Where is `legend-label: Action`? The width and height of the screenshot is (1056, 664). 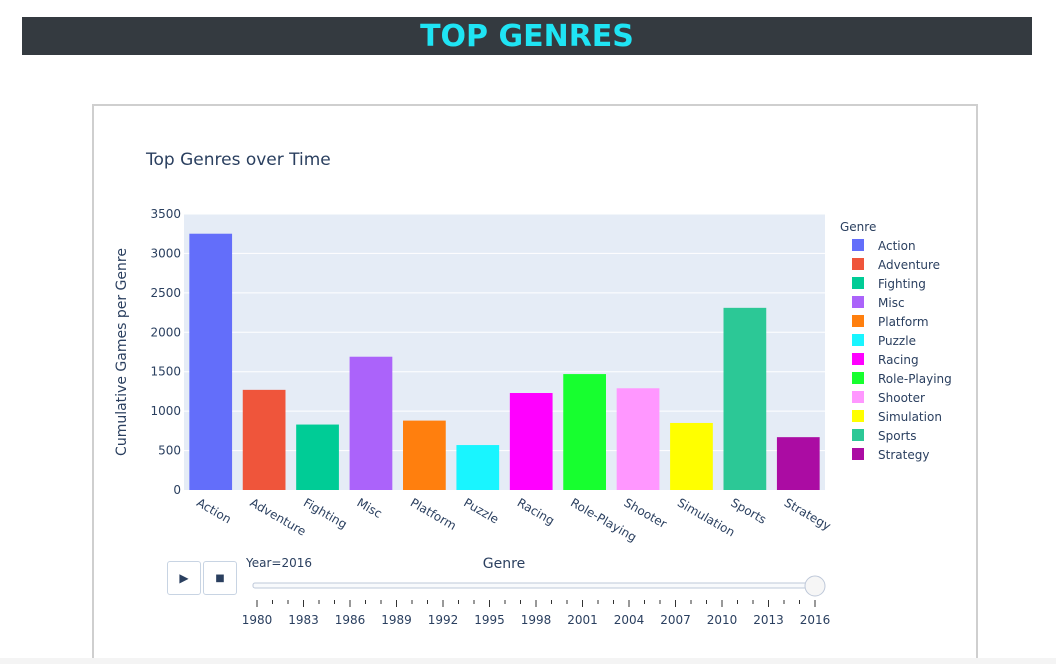 legend-label: Action is located at coordinates (897, 246).